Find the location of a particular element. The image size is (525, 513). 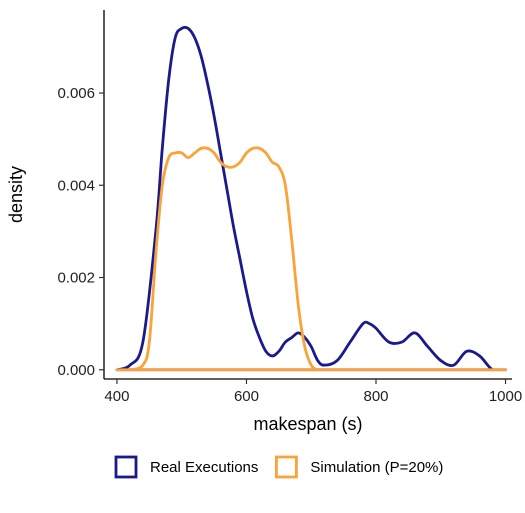

y-tick-label: 0.006 is located at coordinates (76, 93).